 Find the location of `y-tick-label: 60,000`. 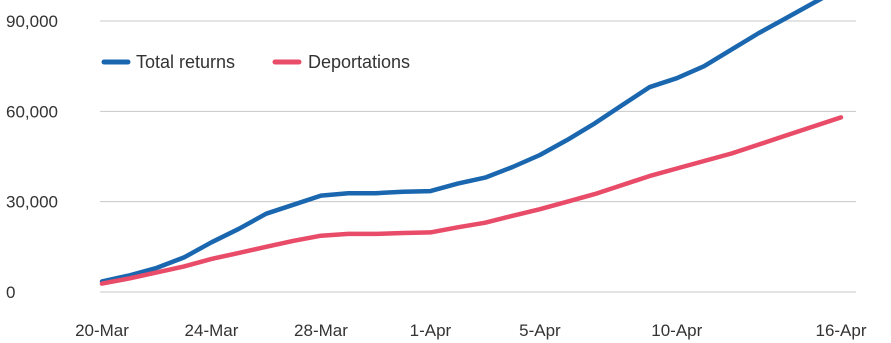

y-tick-label: 60,000 is located at coordinates (32, 111).